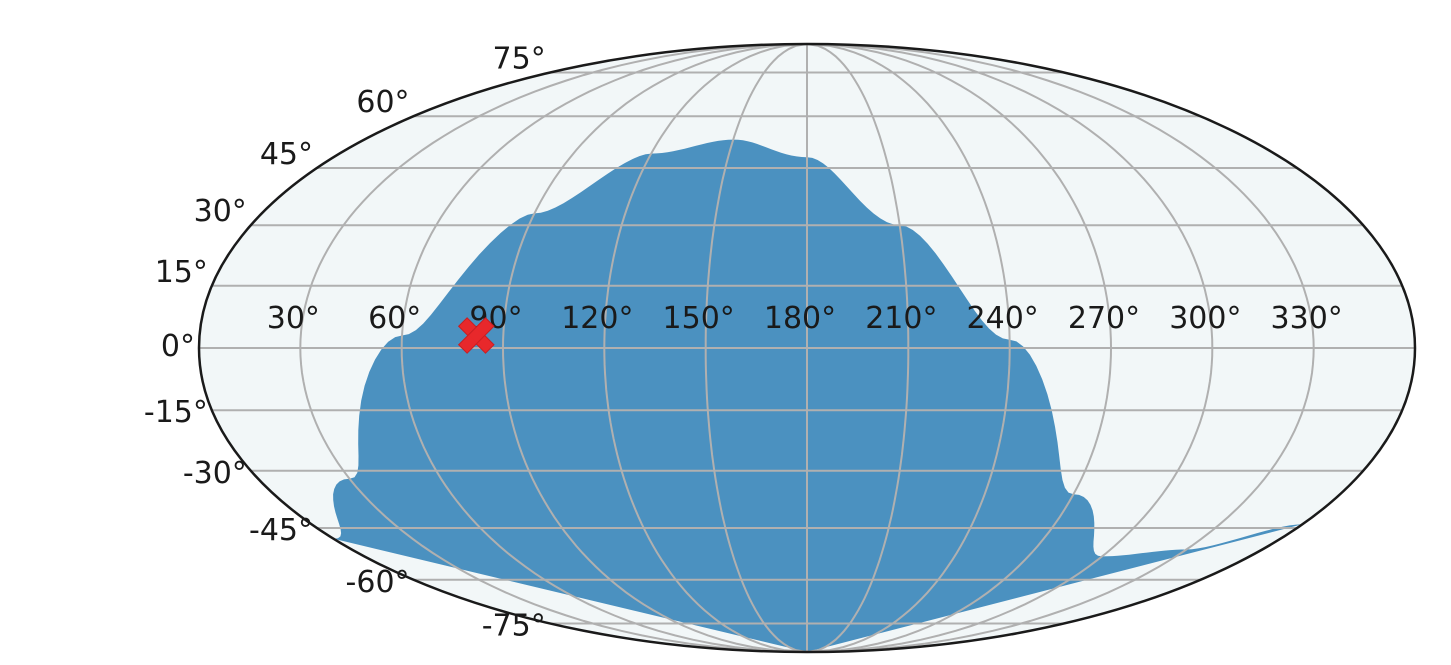 The width and height of the screenshot is (1451, 665). What do you see at coordinates (286, 154) in the screenshot?
I see `latitude-tick-label: 45°` at bounding box center [286, 154].